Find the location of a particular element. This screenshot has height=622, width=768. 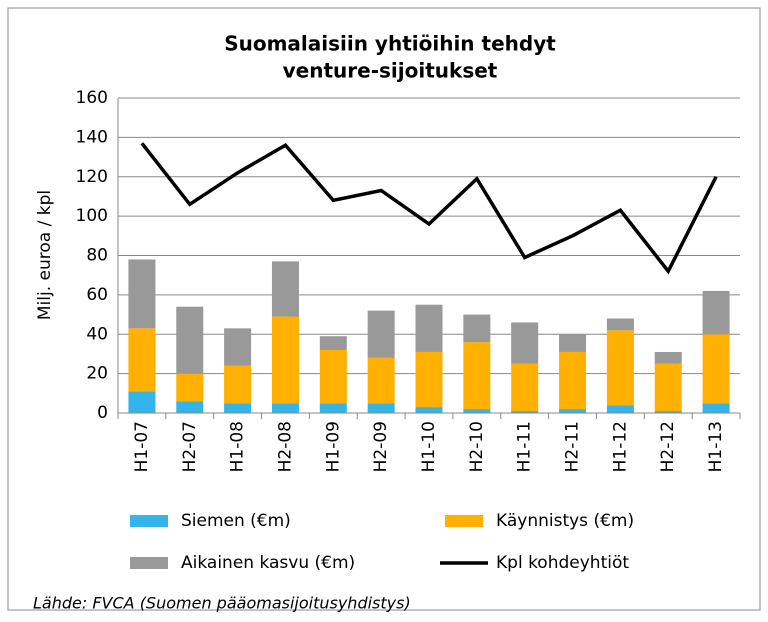

x-tick-label: H1-07 is located at coordinates (142, 446).